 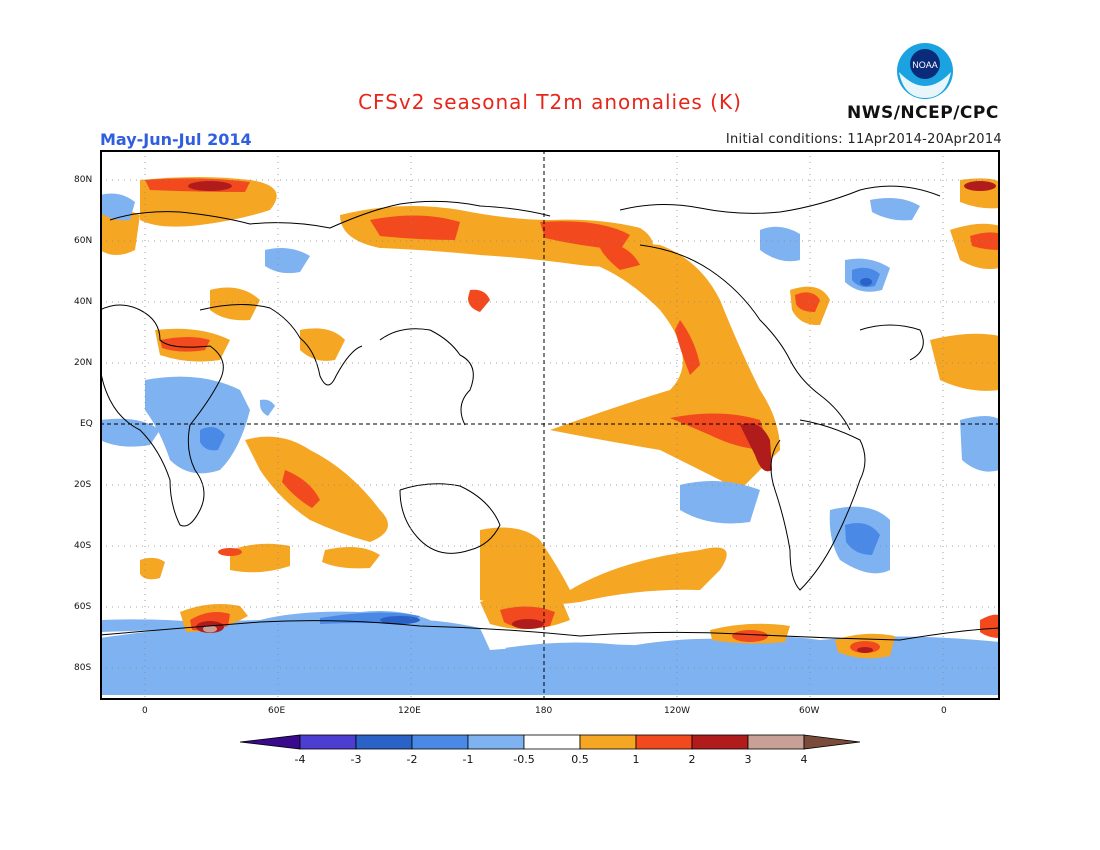 I want to click on agency-label: NWS/NCEP/CPC, so click(x=923, y=113).